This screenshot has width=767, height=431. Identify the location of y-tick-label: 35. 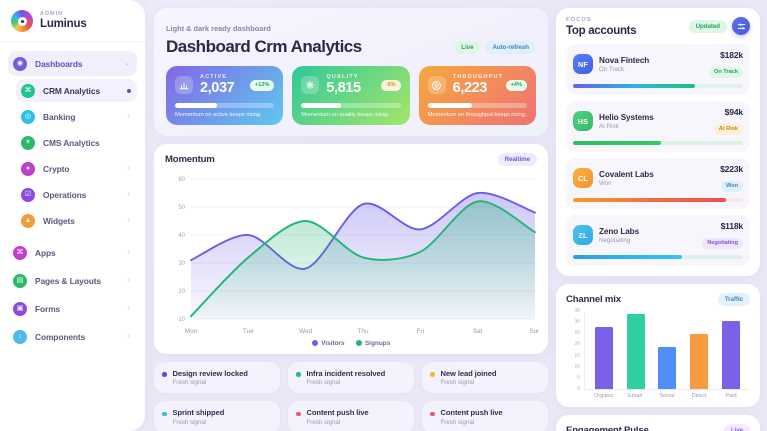
(577, 311).